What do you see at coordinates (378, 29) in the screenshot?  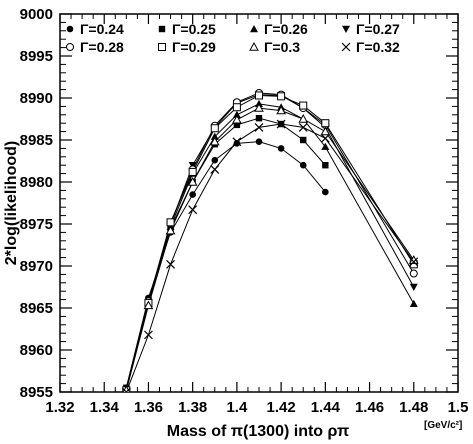 I see `legend-label: Γ=0.27` at bounding box center [378, 29].